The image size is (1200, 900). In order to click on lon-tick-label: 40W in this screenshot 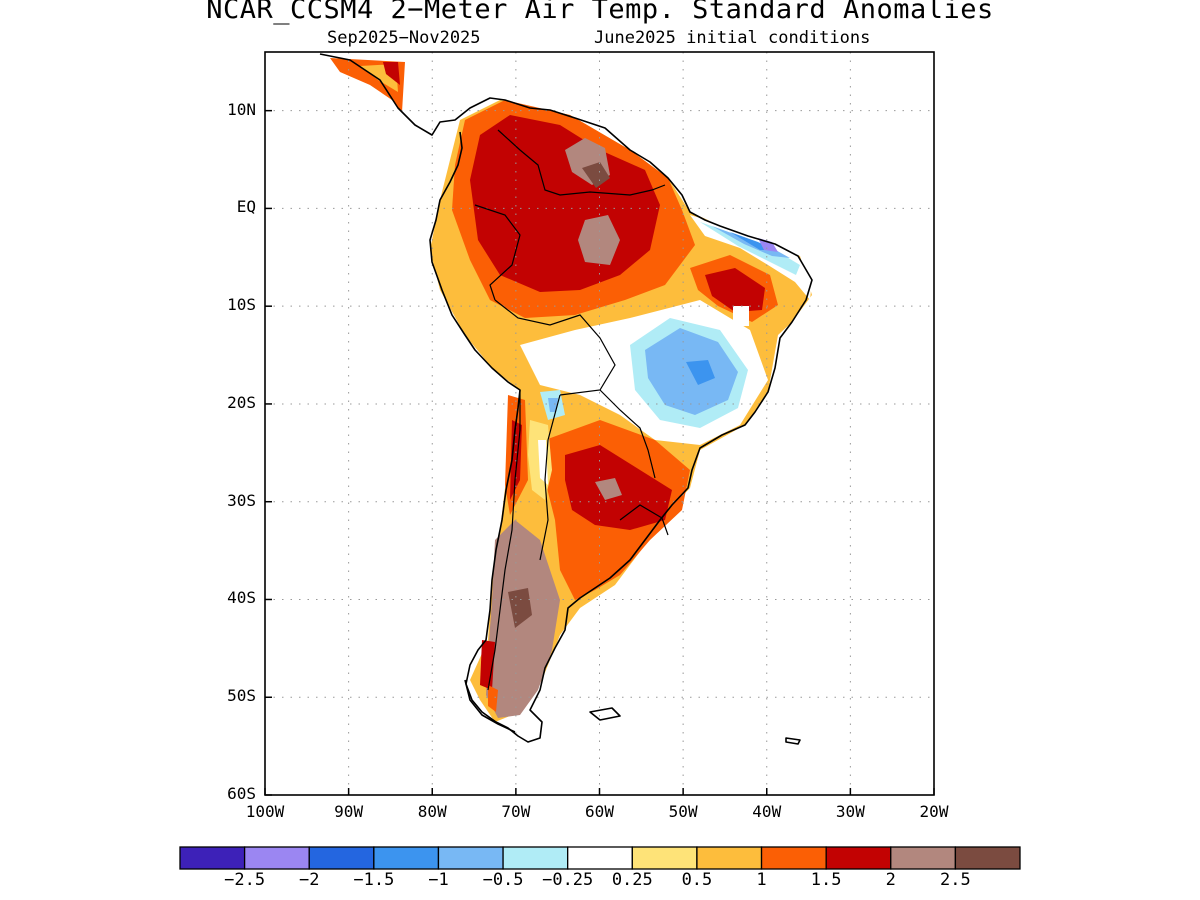, I will do `click(767, 811)`.